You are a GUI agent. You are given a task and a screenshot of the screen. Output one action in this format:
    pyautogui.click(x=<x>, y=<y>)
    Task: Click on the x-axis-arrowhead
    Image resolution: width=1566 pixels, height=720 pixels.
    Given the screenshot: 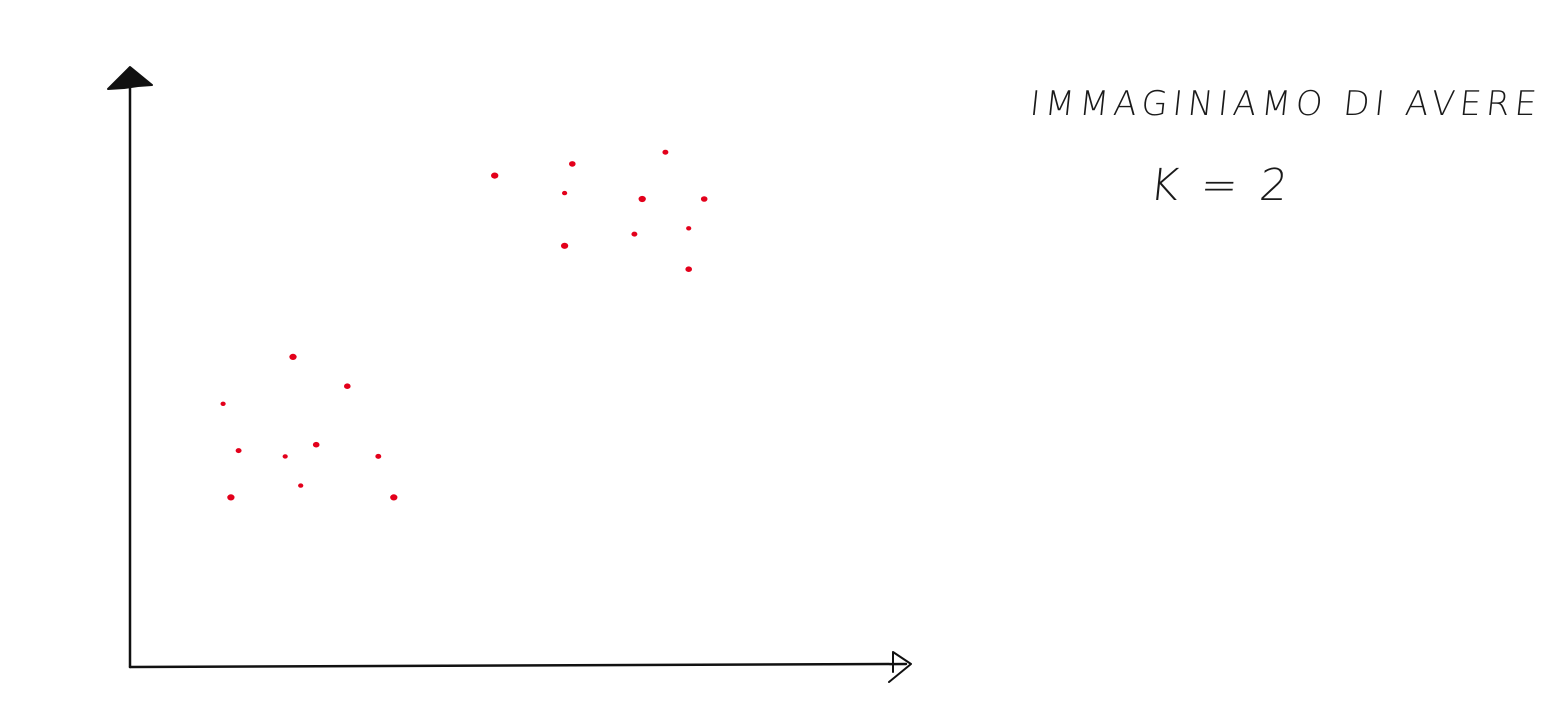 What is the action you would take?
    pyautogui.click(x=900, y=667)
    